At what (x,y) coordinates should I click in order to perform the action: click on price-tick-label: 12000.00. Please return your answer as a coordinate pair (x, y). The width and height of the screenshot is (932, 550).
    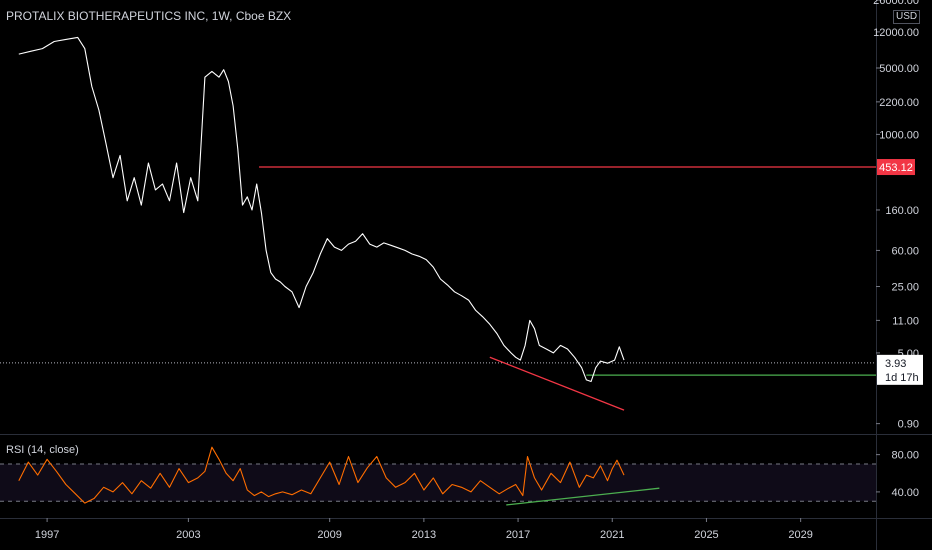
    Looking at the image, I should click on (896, 33).